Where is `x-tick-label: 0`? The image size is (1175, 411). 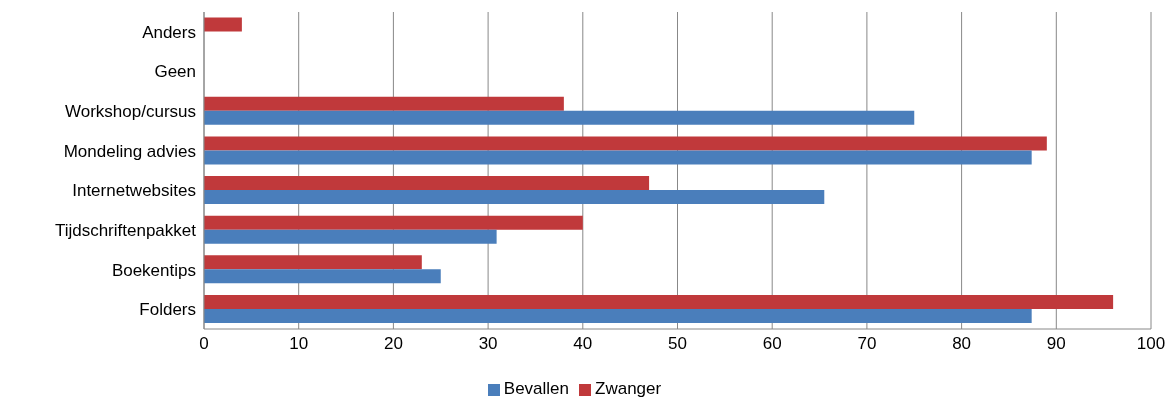 x-tick-label: 0 is located at coordinates (204, 344).